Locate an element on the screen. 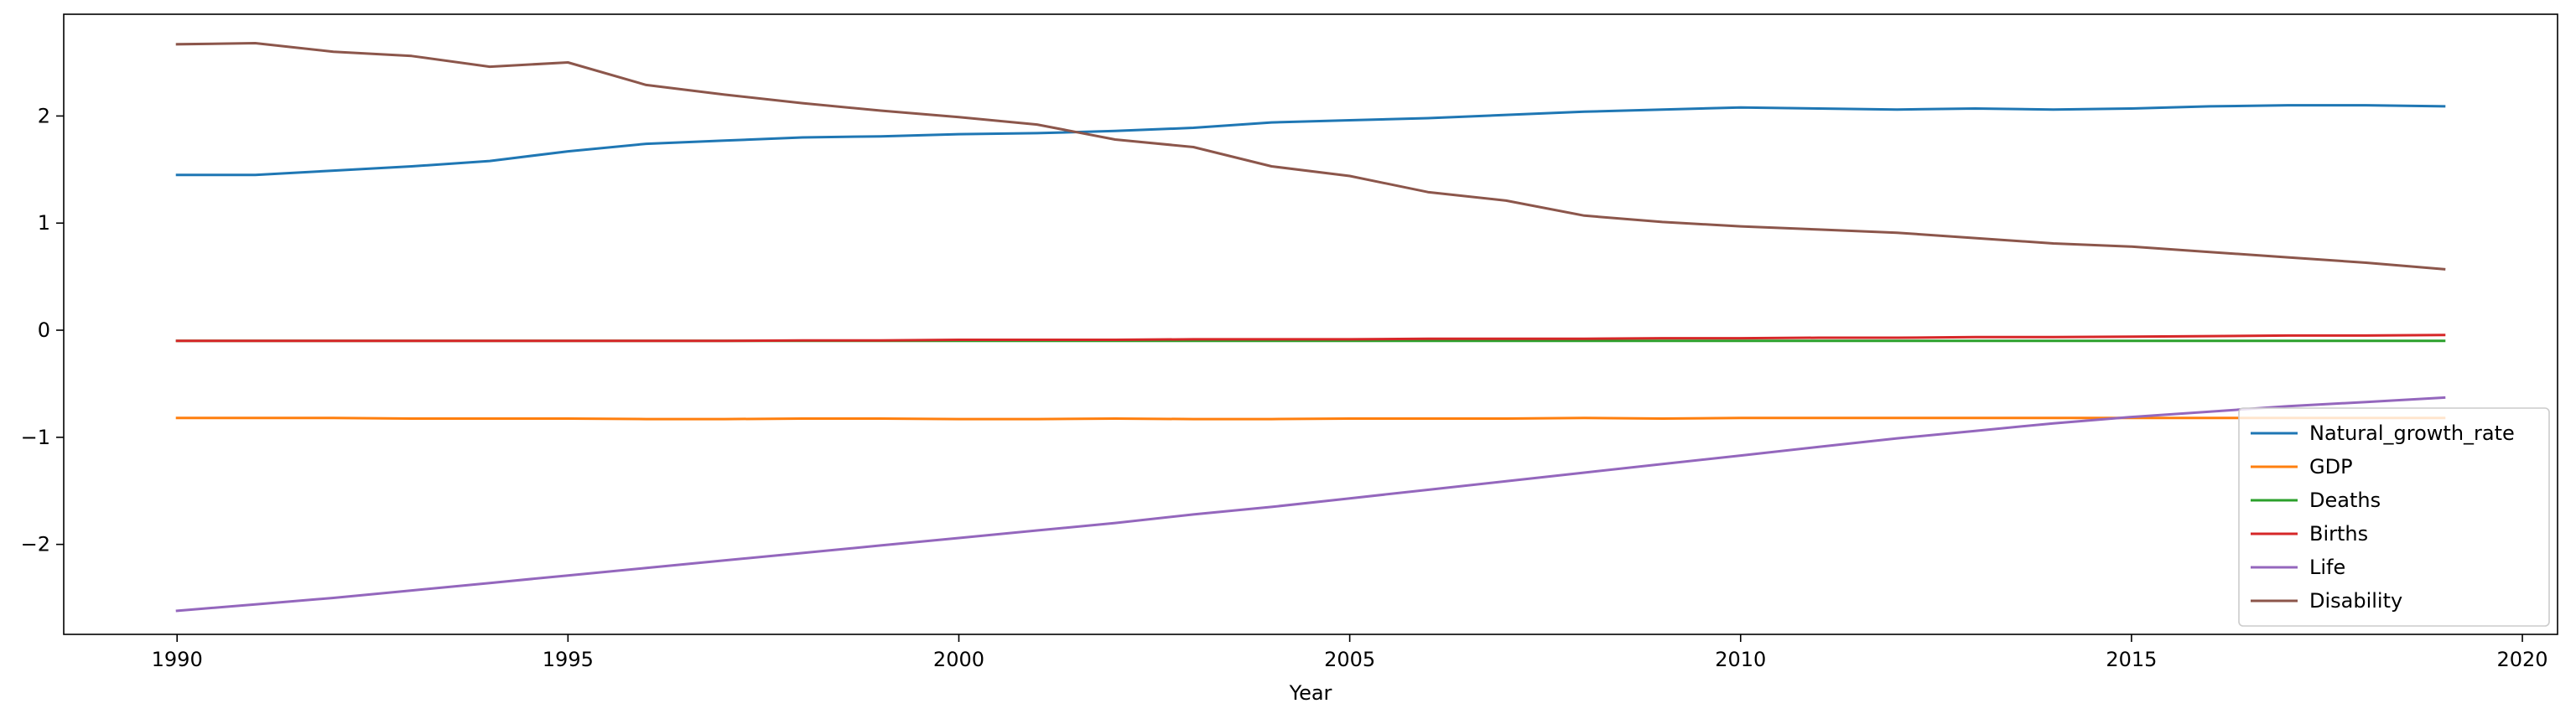  series-line-gdp is located at coordinates (1310, 418).